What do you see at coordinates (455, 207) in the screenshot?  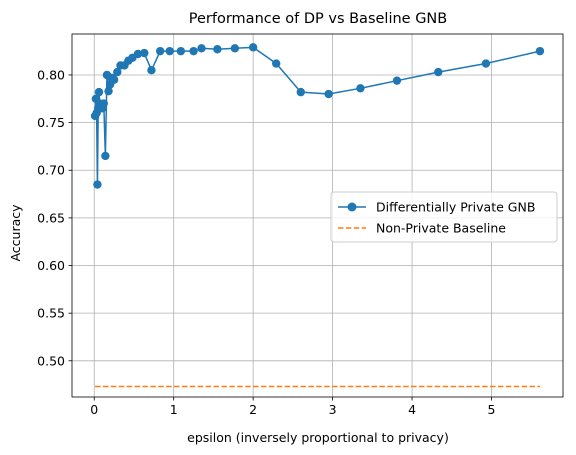 I see `legend-label-dp: Differentially Private GNB` at bounding box center [455, 207].